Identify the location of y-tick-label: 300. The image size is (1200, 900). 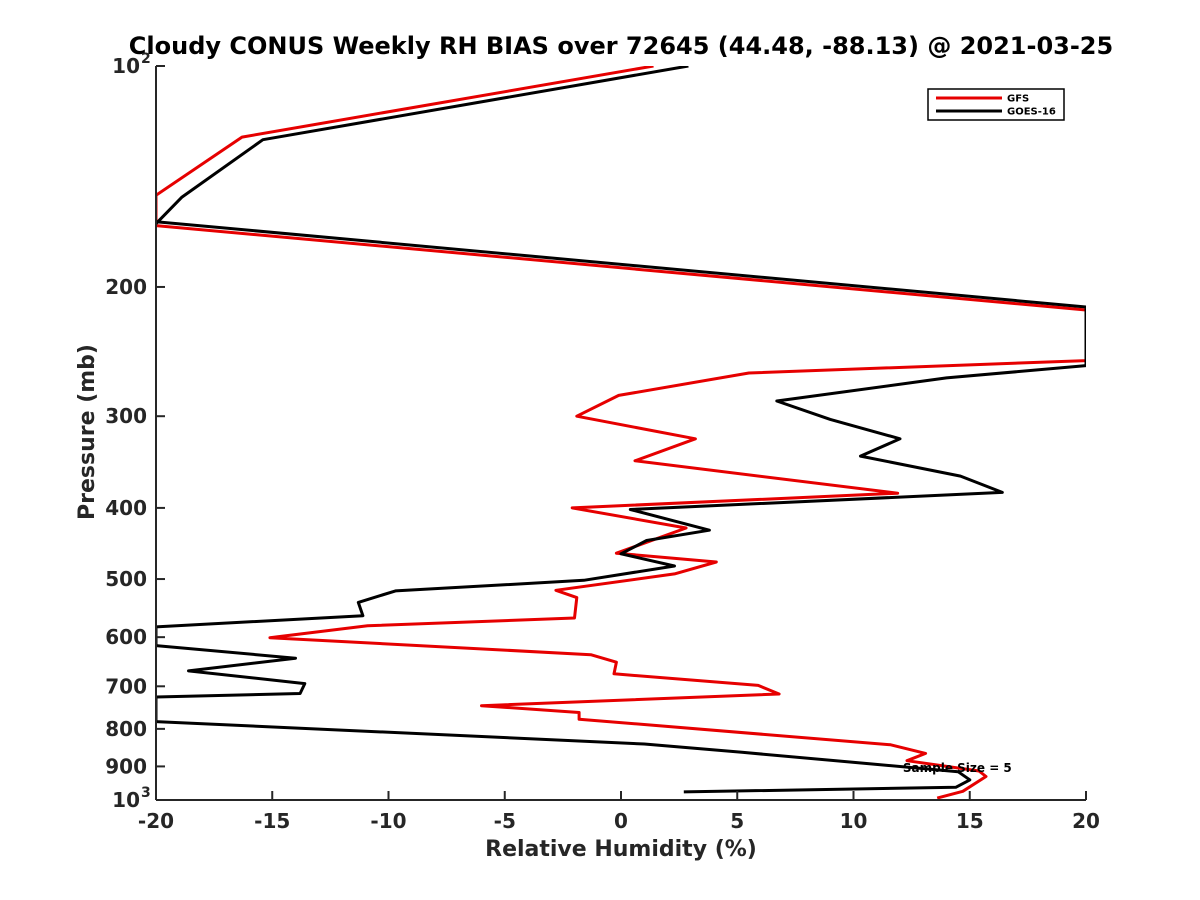
(126, 416).